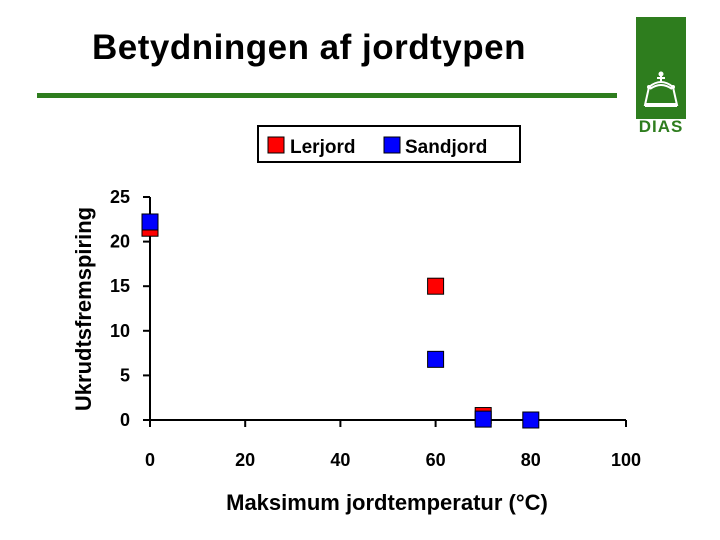 This screenshot has height=540, width=720. Describe the element at coordinates (340, 460) in the screenshot. I see `x-tick-label: 40` at that location.